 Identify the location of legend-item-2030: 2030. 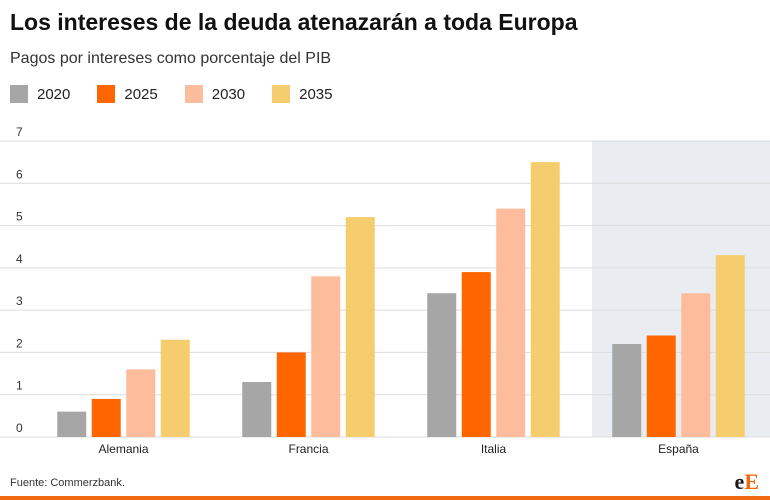
(215, 94).